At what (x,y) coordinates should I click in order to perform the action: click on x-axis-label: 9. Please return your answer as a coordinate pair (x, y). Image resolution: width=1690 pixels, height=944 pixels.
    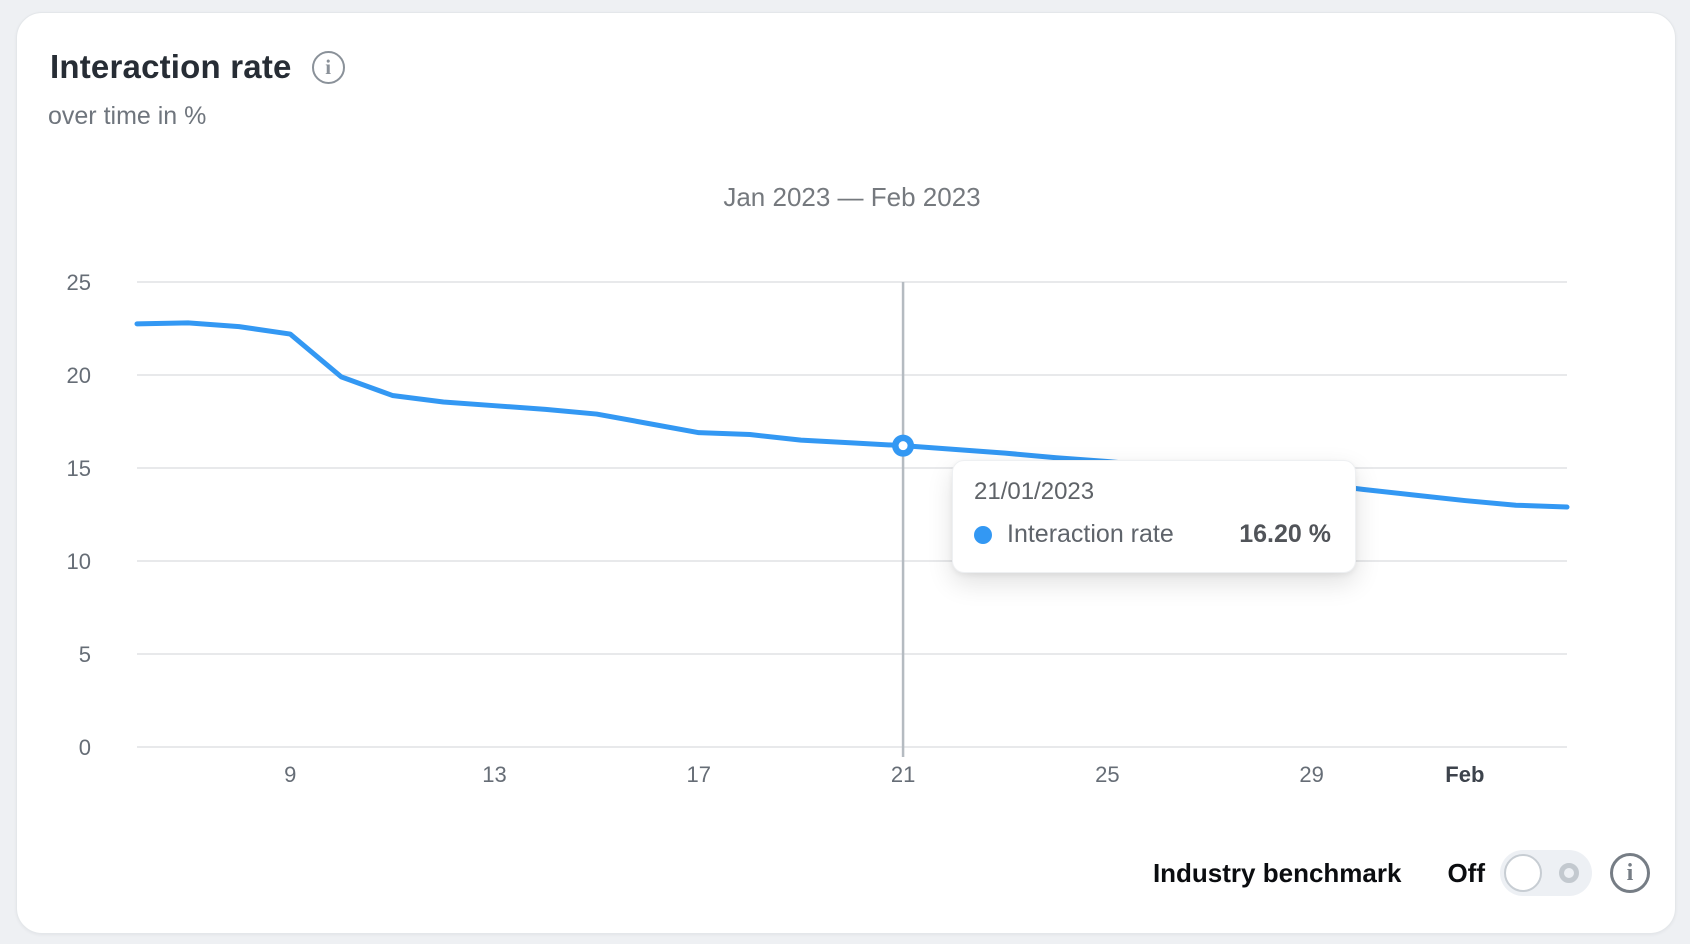
    Looking at the image, I should click on (290, 774).